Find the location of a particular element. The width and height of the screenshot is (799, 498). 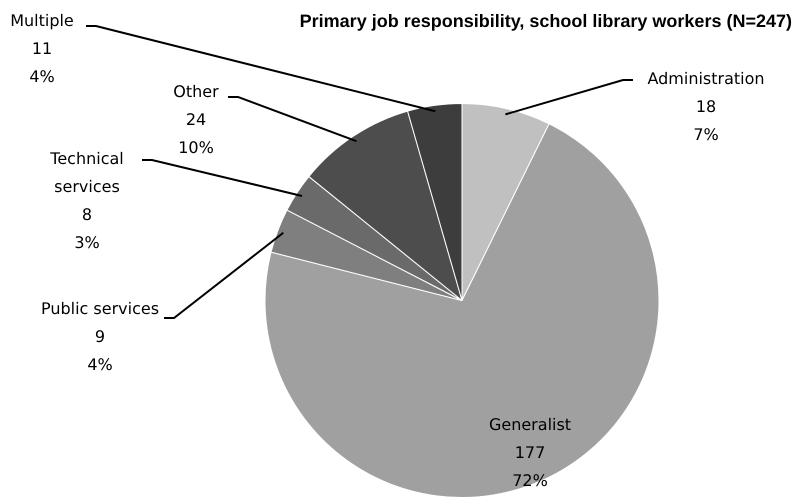

slice-label: Multiple is located at coordinates (42, 20).